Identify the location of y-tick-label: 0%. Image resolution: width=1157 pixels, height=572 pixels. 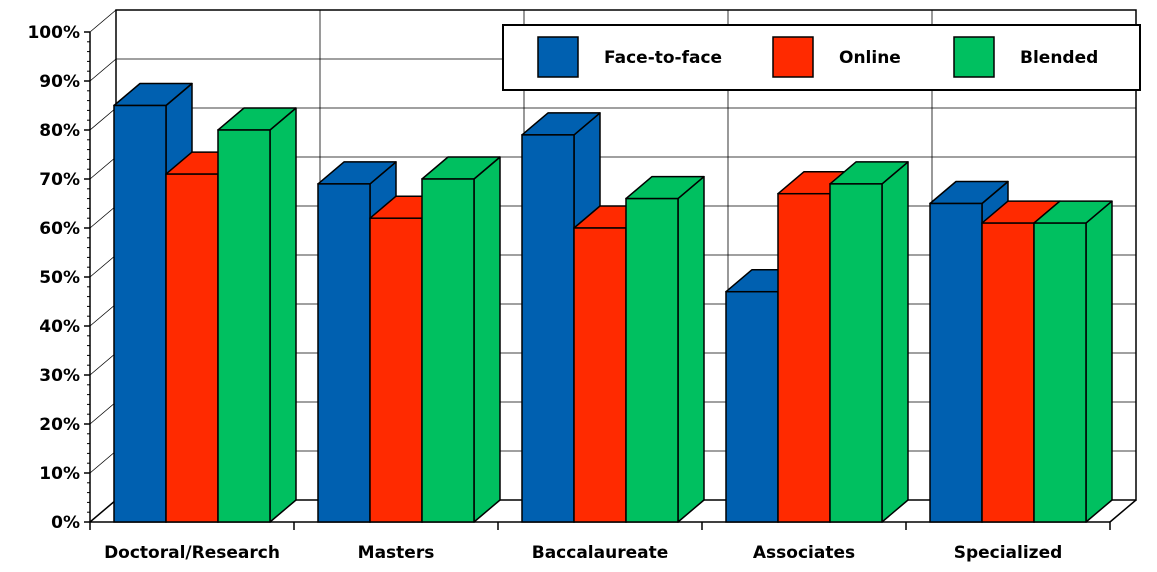
(65, 523).